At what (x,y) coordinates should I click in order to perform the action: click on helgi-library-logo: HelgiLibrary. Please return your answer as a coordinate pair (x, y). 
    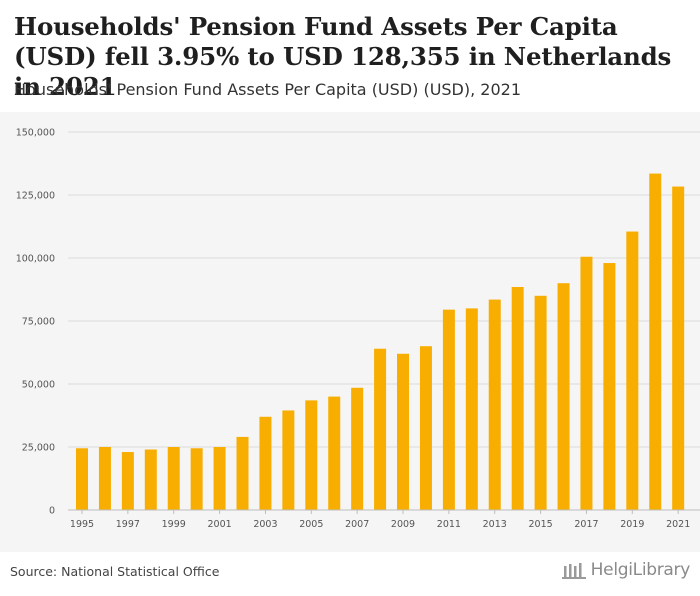
    Looking at the image, I should click on (625, 570).